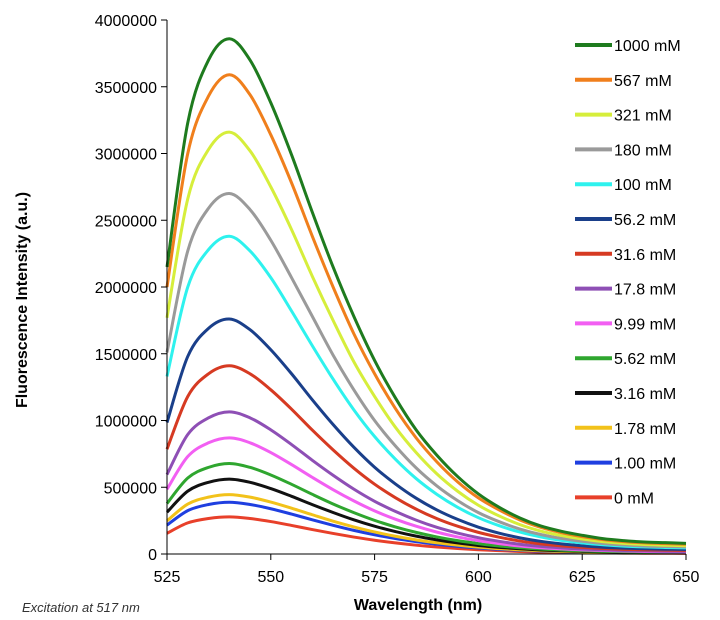 The height and width of the screenshot is (620, 720). Describe the element at coordinates (643, 81) in the screenshot. I see `legend-label: 567 mM` at that location.